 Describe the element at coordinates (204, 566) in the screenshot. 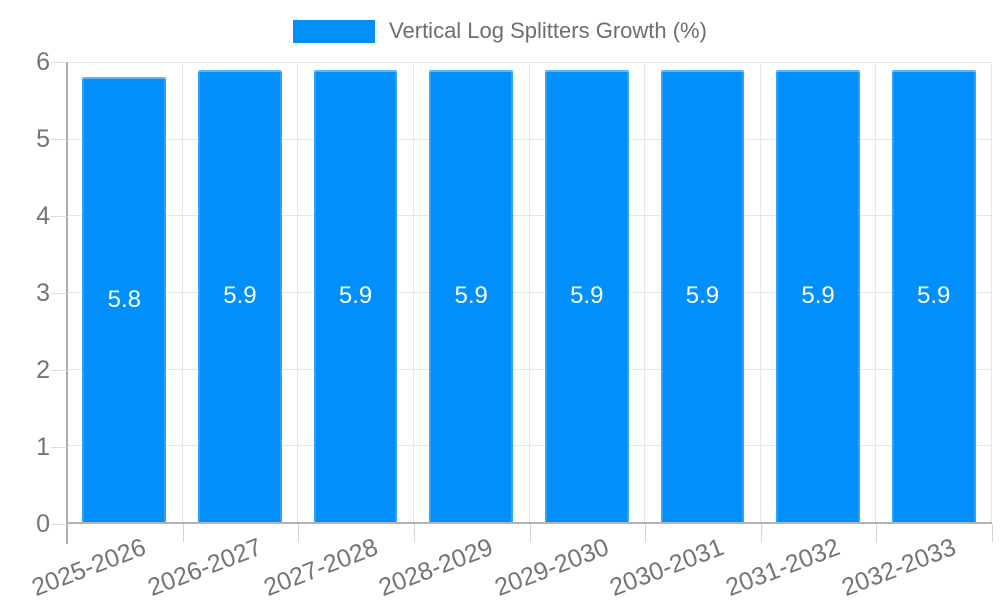

I see `x-tick-label: 2026-2027` at that location.